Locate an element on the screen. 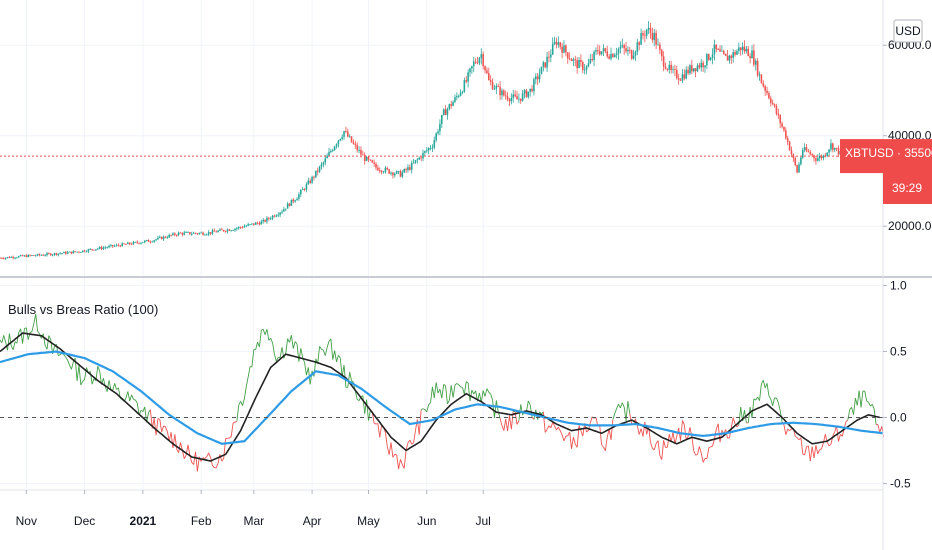 This screenshot has height=550, width=932. currency-button: USD is located at coordinates (908, 31).